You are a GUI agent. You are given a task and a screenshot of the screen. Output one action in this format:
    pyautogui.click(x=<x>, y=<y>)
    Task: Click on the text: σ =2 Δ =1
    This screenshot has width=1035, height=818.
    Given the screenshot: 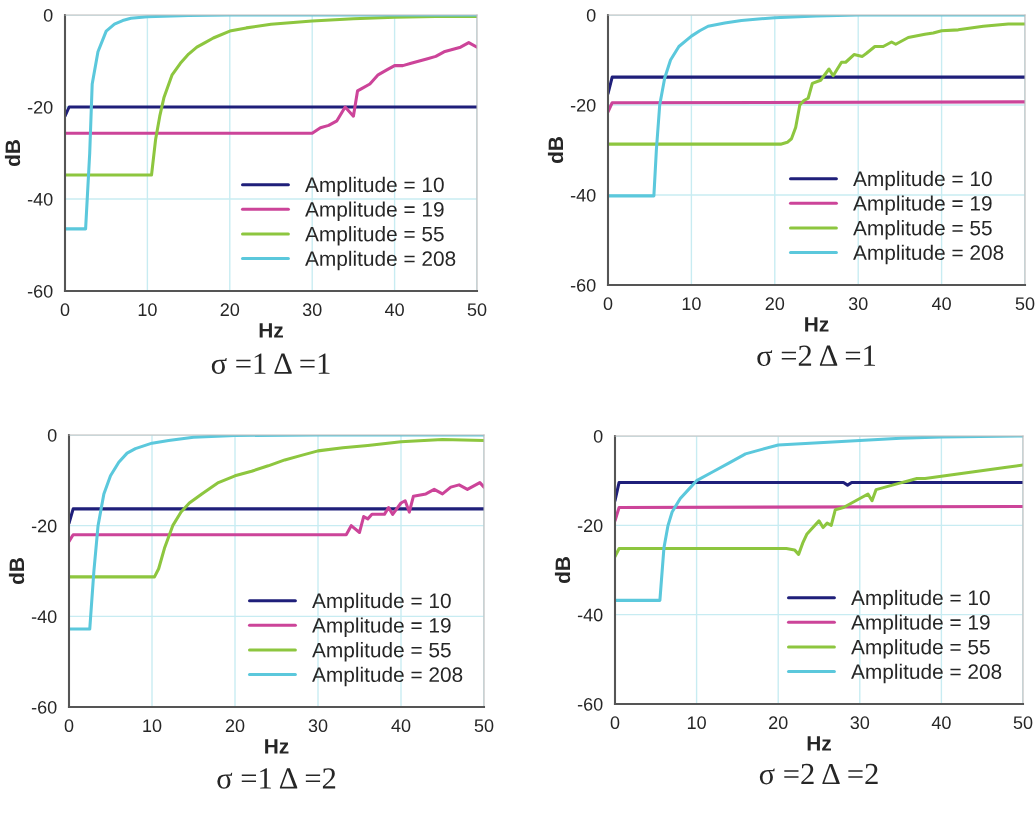 What is the action you would take?
    pyautogui.click(x=816, y=356)
    